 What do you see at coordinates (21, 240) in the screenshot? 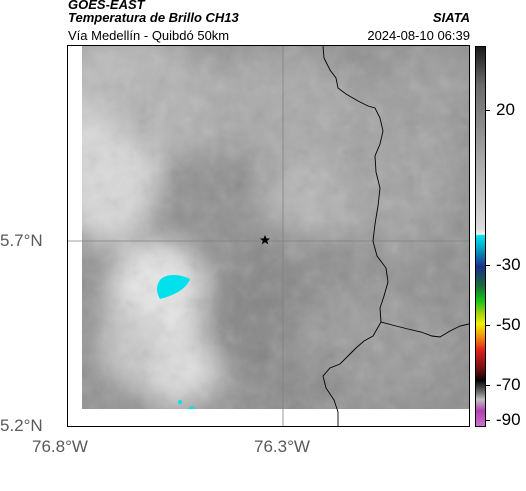
I see `latitude-label: 5.7°N` at bounding box center [21, 240].